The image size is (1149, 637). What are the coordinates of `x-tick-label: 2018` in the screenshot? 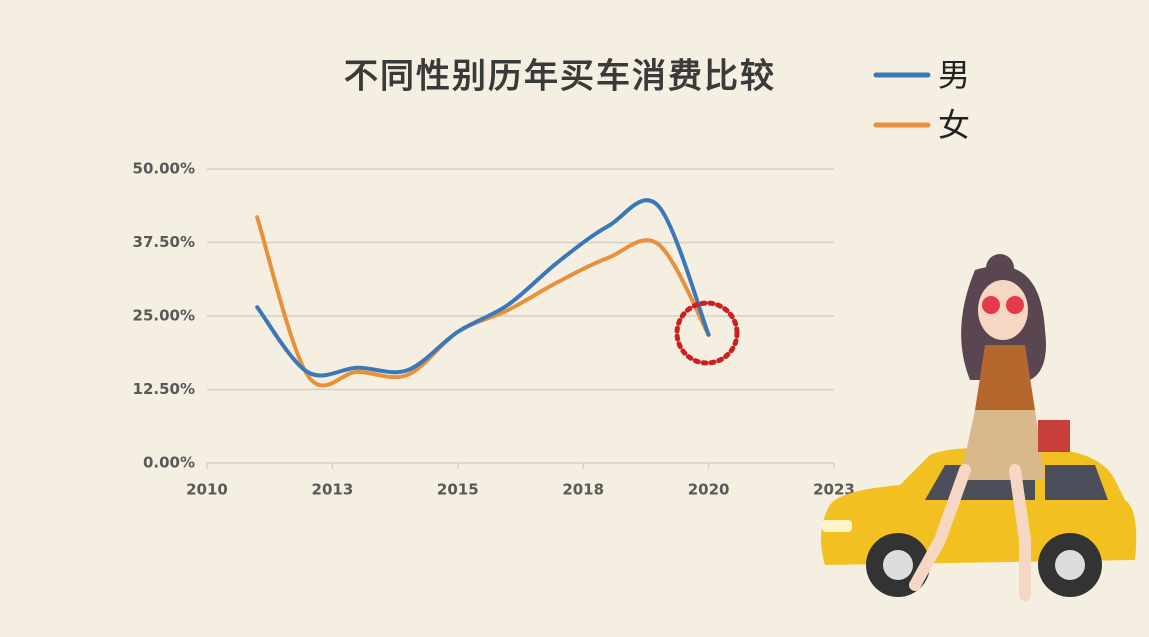 It's located at (583, 490).